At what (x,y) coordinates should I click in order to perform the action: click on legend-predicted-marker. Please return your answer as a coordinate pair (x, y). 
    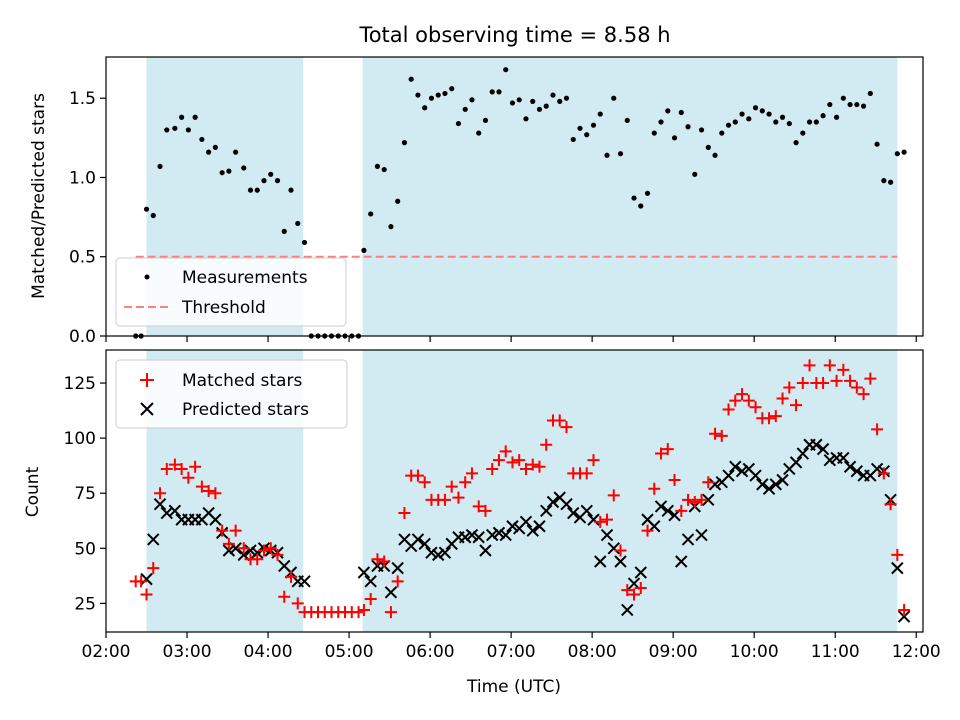
    Looking at the image, I should click on (147, 409).